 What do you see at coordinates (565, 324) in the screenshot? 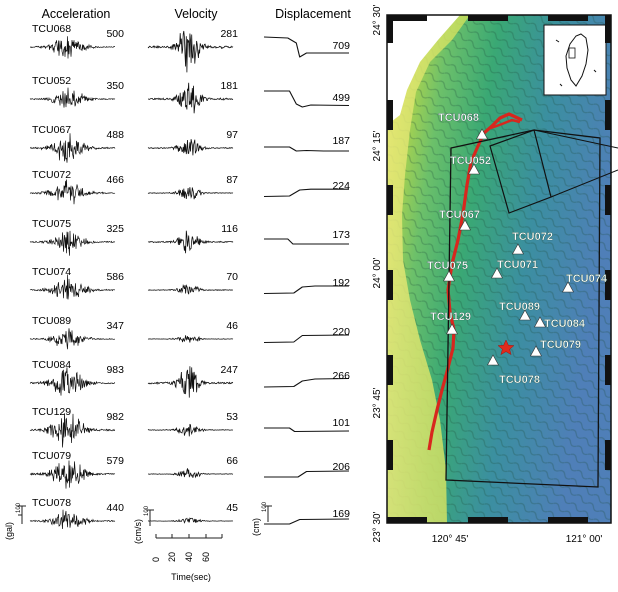
I see `station-label: TCU084` at bounding box center [565, 324].